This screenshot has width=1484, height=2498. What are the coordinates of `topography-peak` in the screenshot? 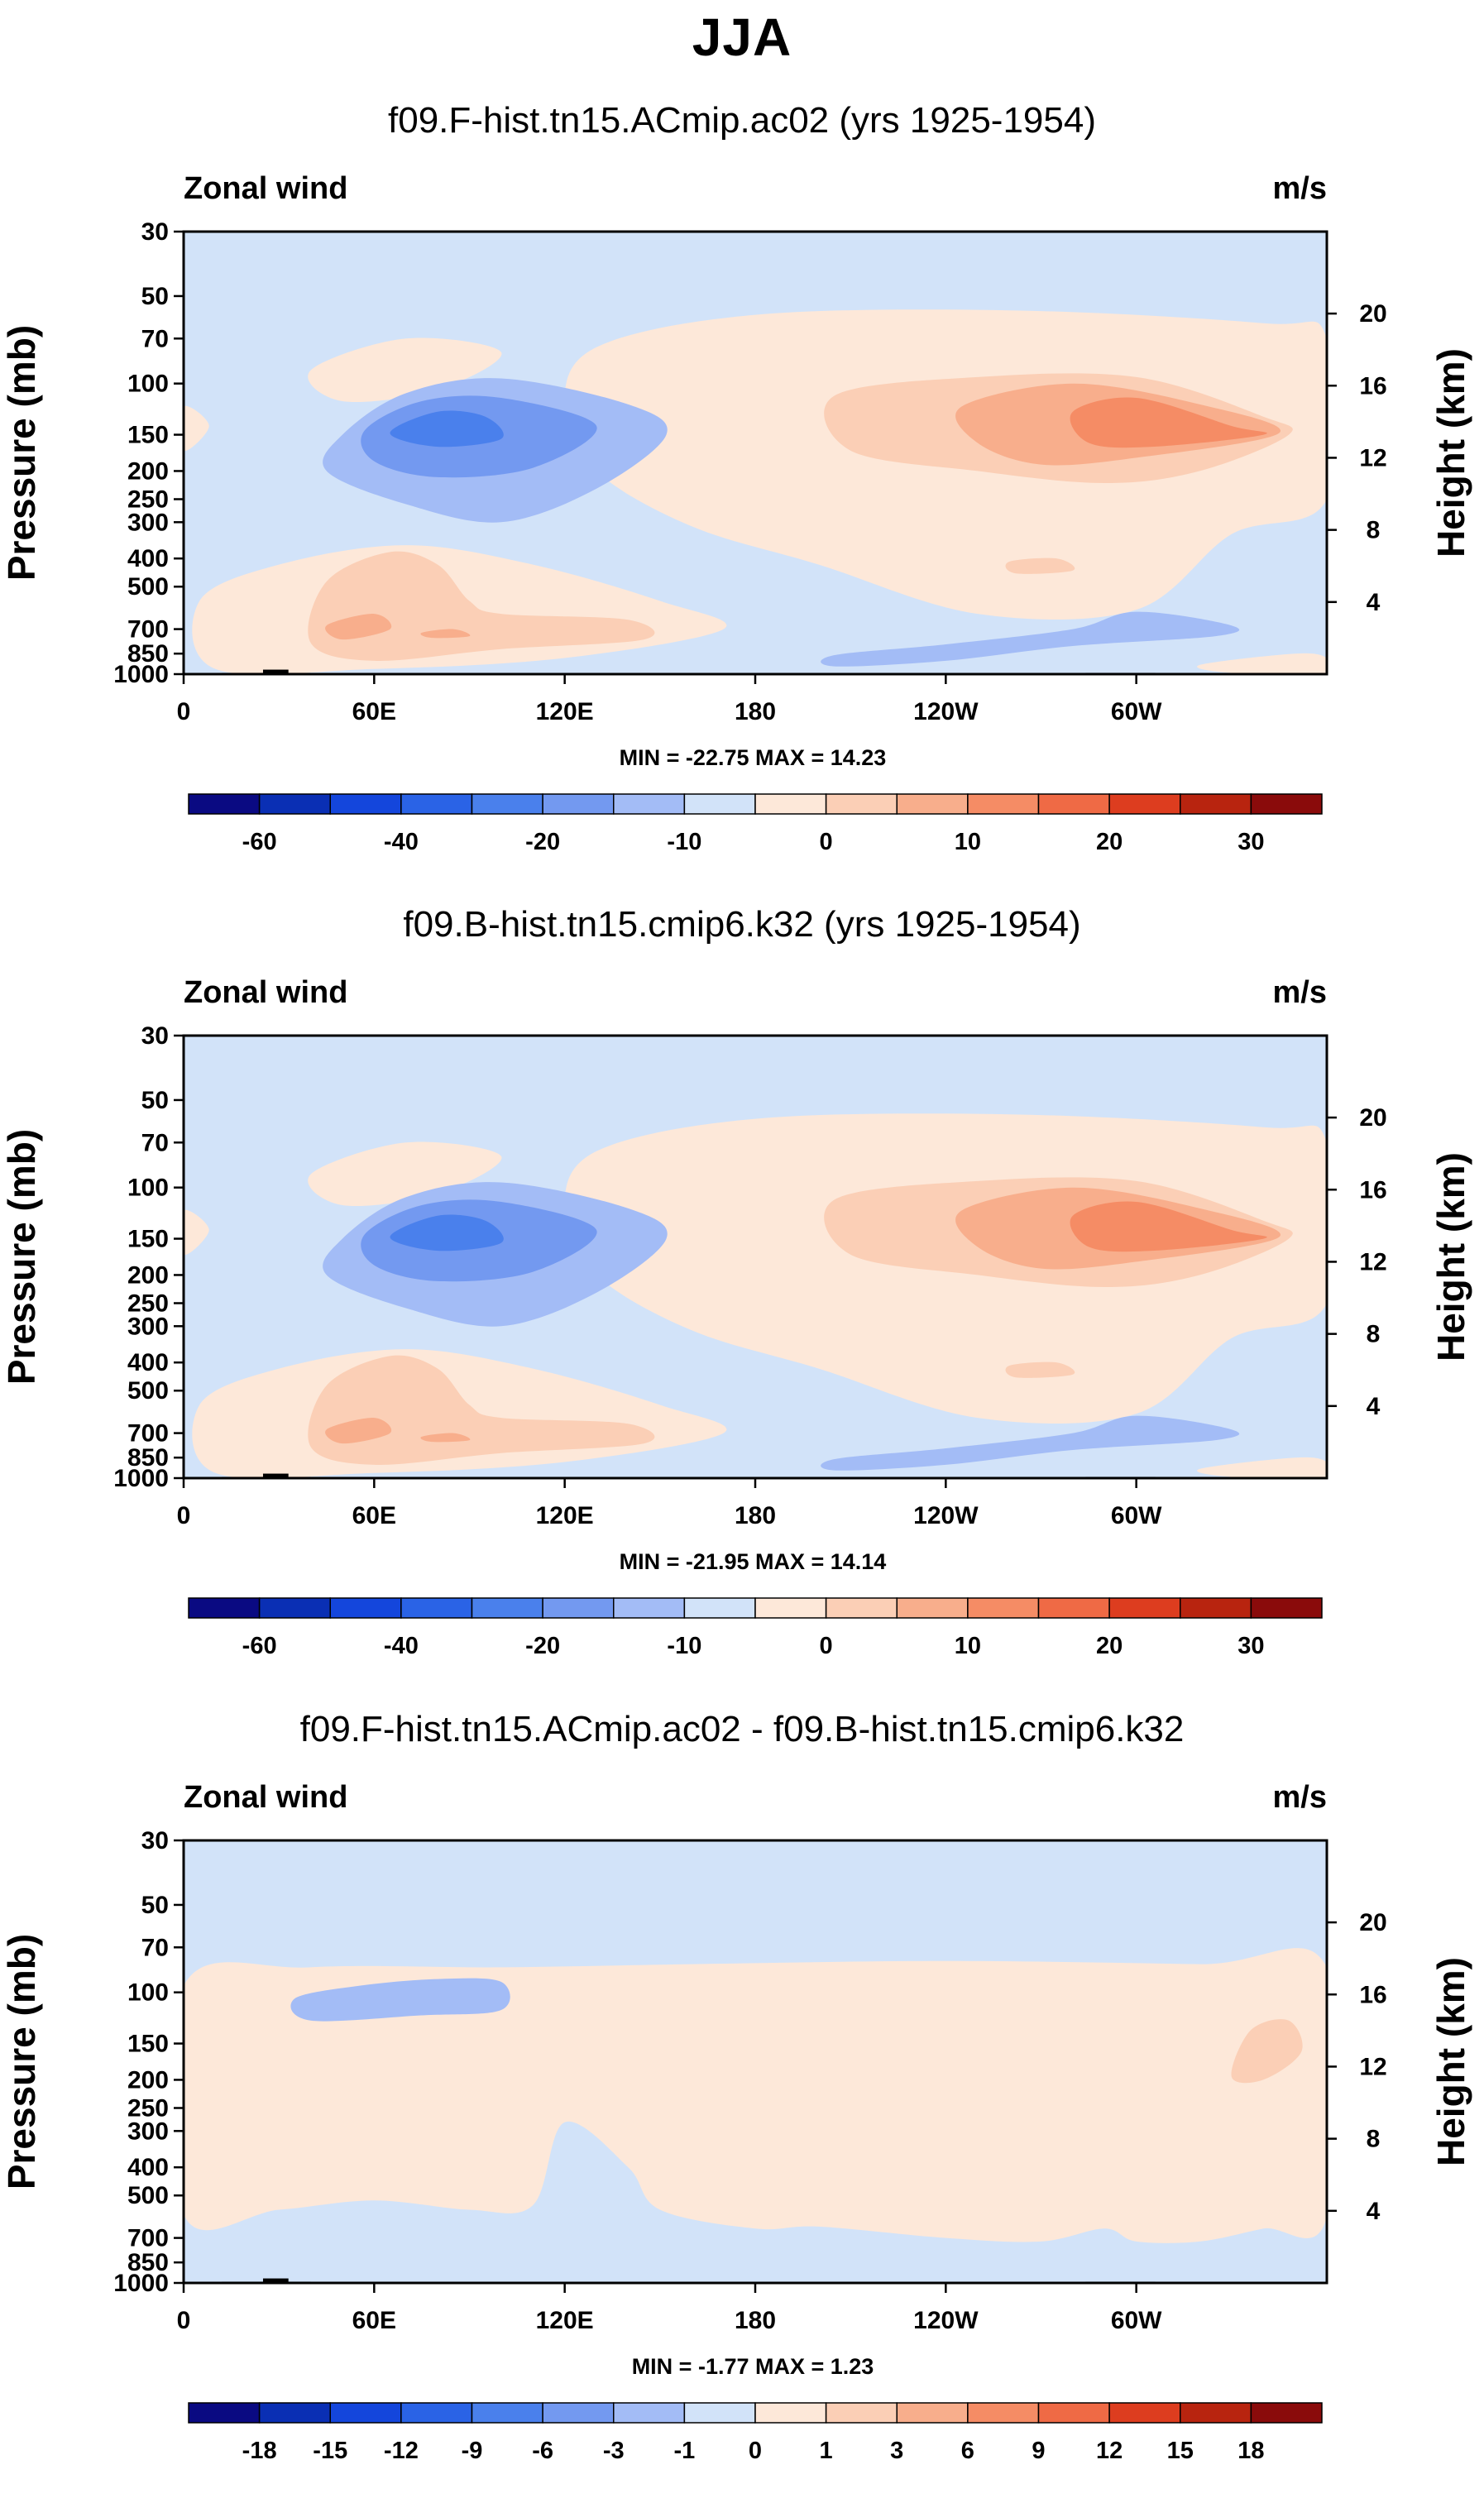 It's located at (275, 1475).